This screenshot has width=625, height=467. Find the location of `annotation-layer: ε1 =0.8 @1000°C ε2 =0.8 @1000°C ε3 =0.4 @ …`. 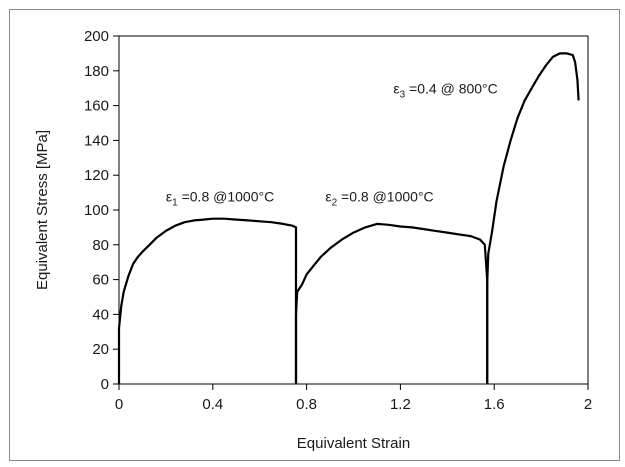

annotation-layer: ε1 =0.8 @1000°C ε2 =0.8 @1000°C ε3 =0.4 @ … is located at coordinates (332, 144).